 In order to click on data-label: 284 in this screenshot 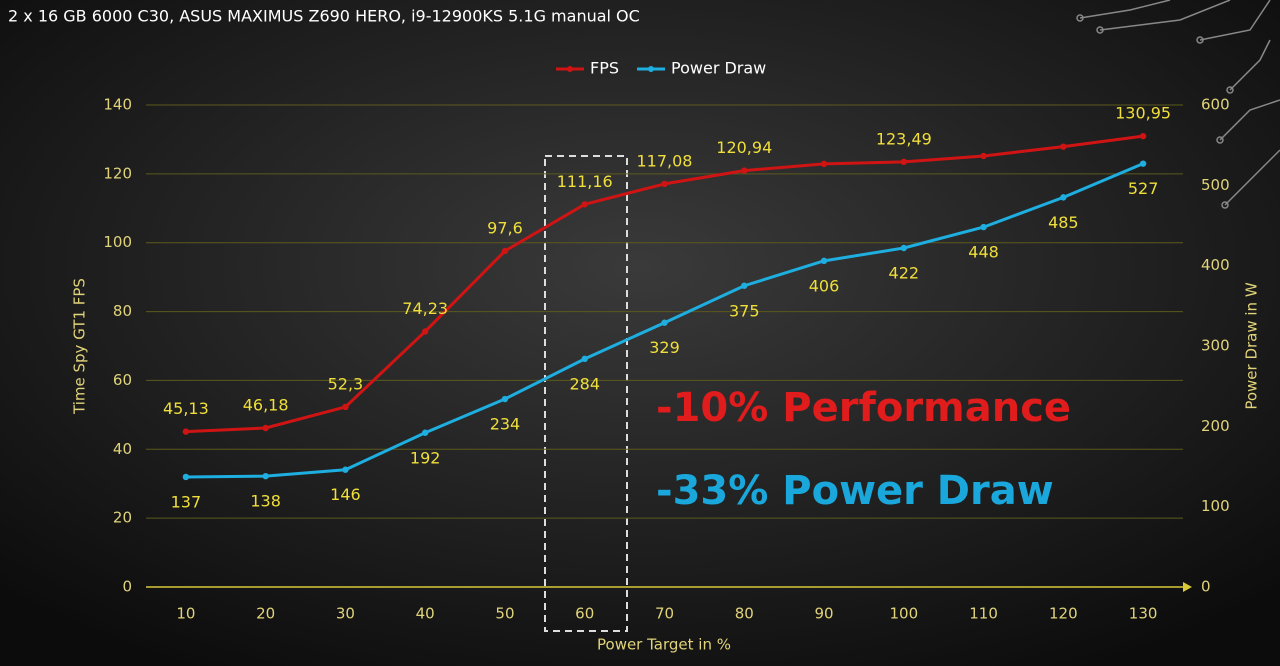, I will do `click(584, 383)`.